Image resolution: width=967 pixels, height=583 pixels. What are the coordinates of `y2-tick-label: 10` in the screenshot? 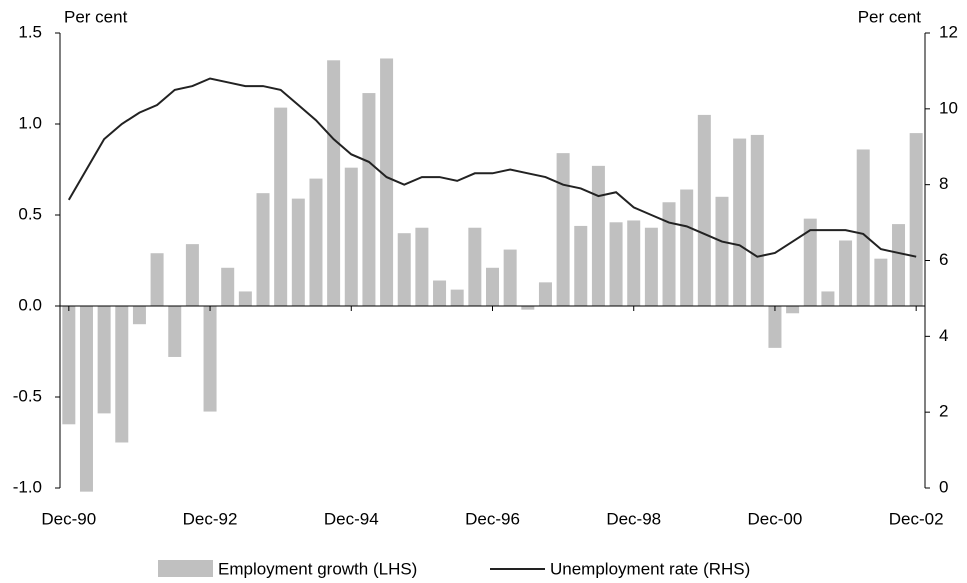 It's located at (948, 107).